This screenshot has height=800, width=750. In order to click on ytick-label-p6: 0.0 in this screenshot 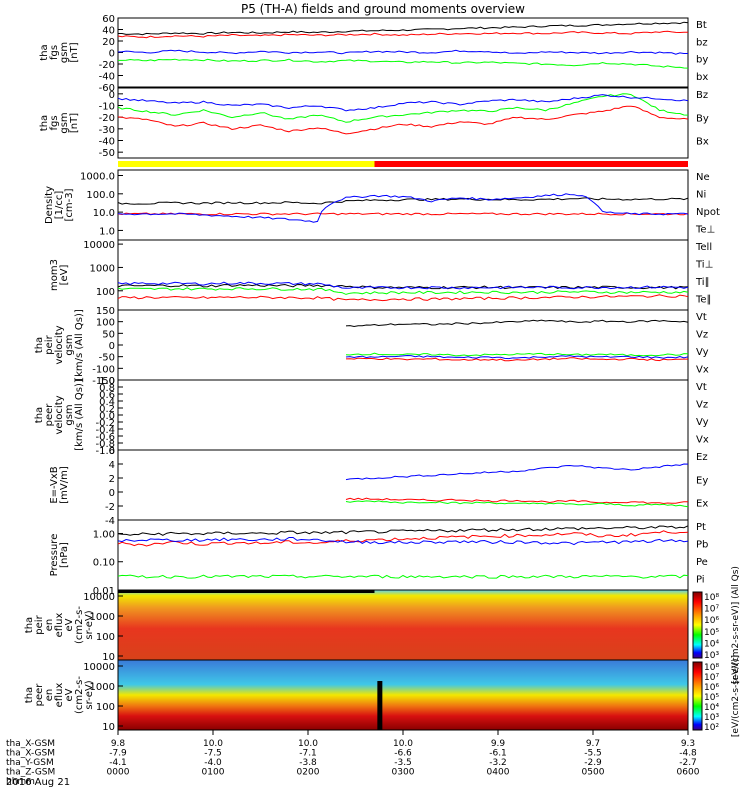, I will do `click(107, 416)`.